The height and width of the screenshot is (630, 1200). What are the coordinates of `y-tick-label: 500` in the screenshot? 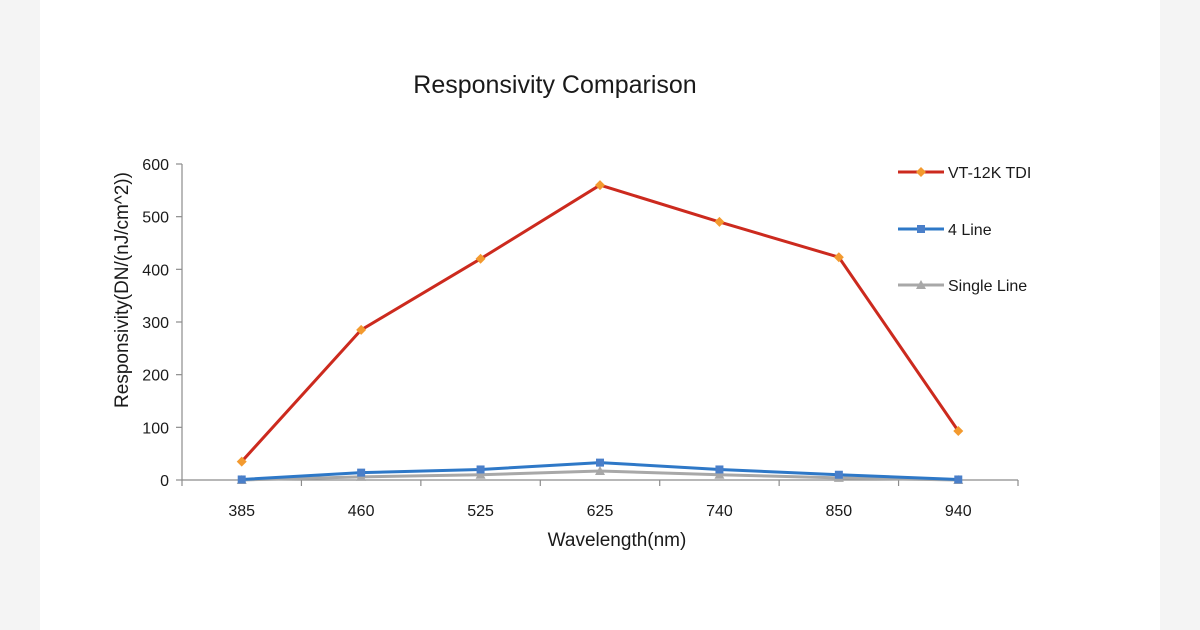 It's located at (155, 218).